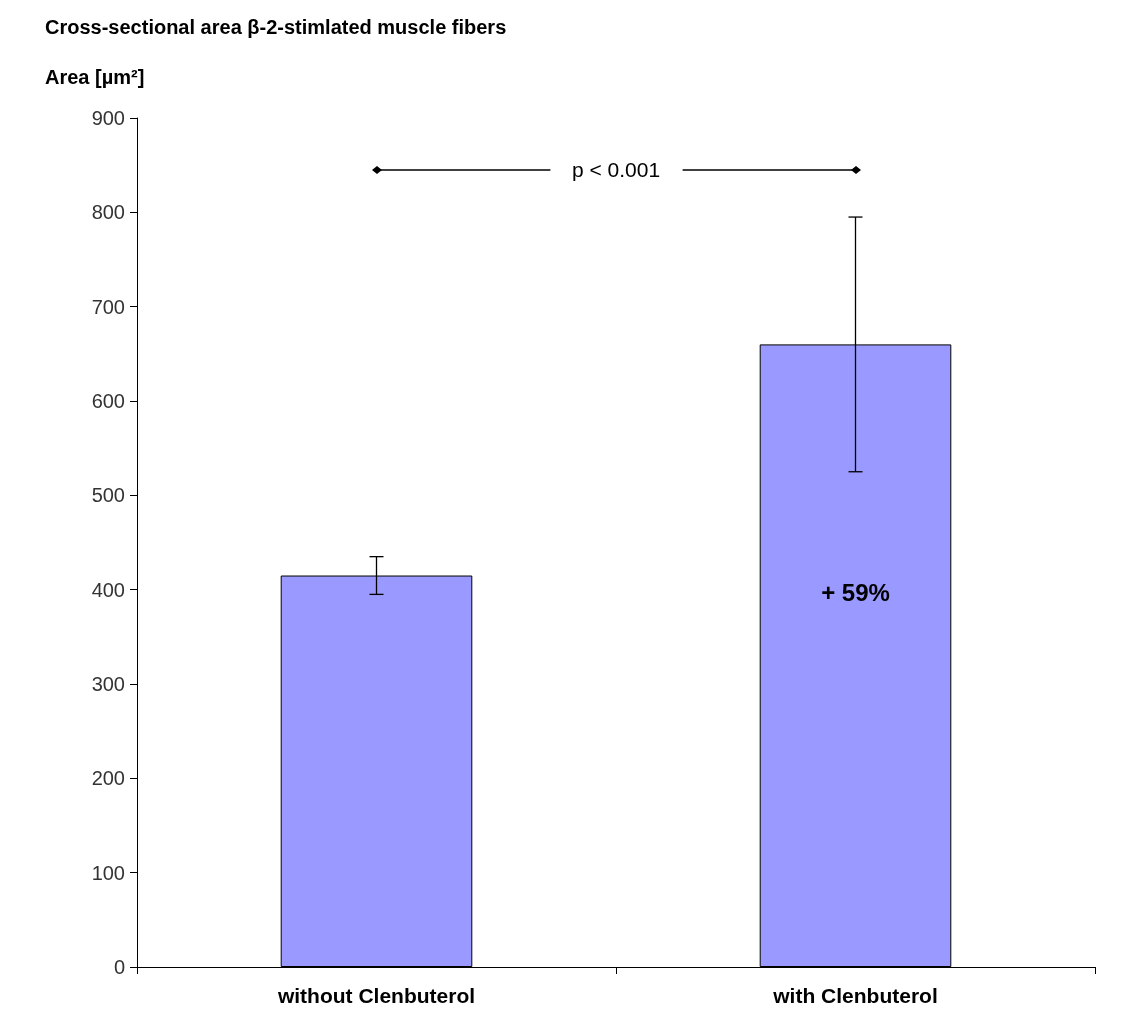 This screenshot has width=1145, height=1025. I want to click on annotation: p < 0.001, so click(616, 170).